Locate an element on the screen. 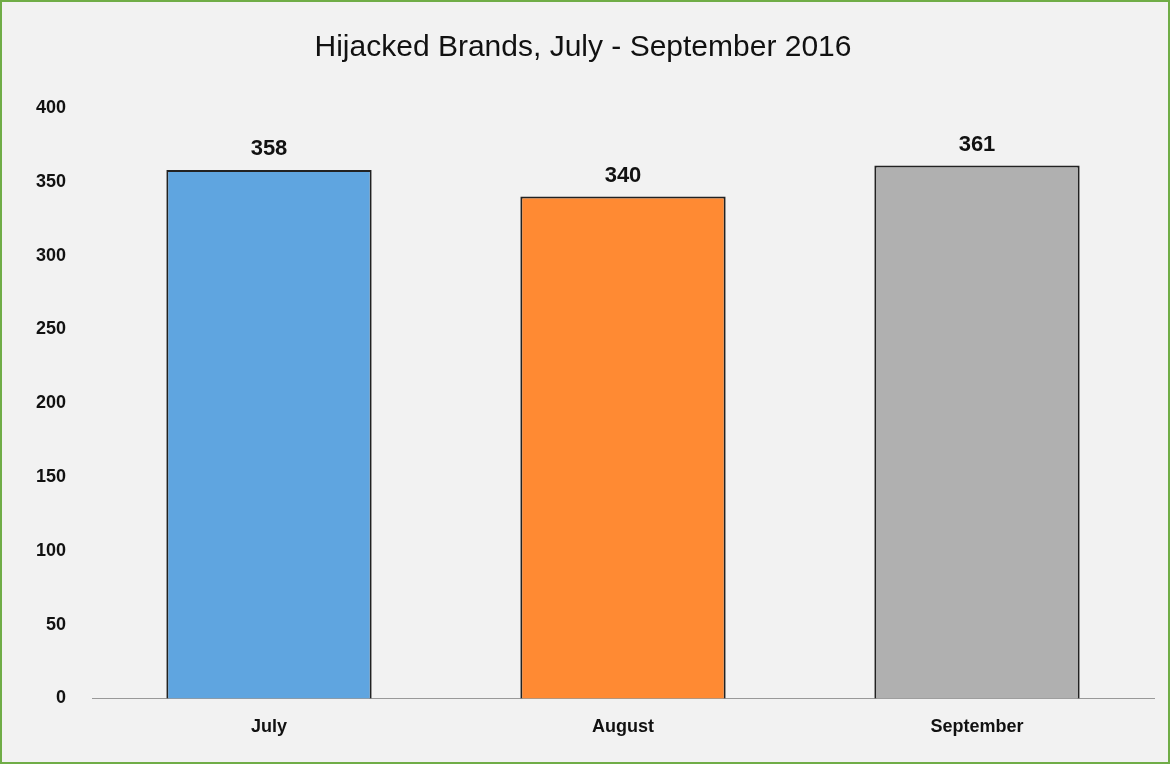 The image size is (1170, 764). y-tick-label: 400 is located at coordinates (50, 106).